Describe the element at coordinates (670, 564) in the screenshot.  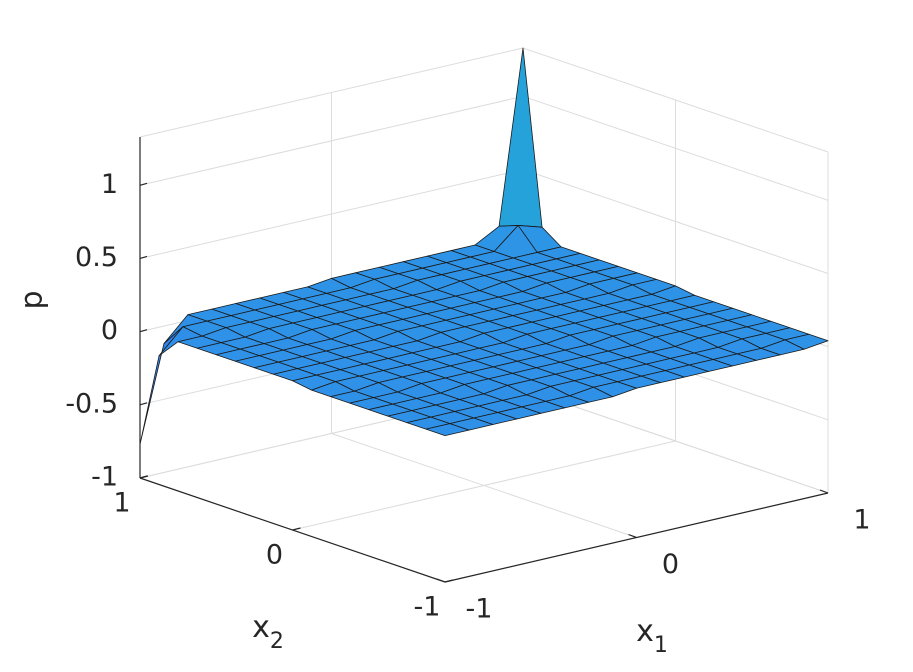
I see `x1-tick-label: 0` at that location.